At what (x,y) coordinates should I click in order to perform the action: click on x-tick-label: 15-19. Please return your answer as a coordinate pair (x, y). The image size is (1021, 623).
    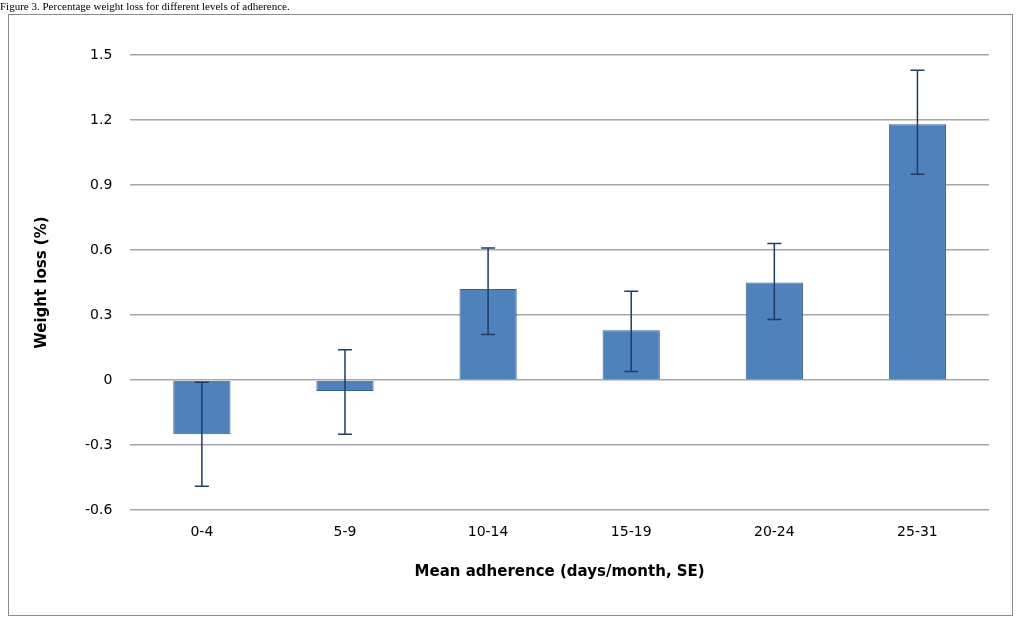
    Looking at the image, I should click on (631, 531).